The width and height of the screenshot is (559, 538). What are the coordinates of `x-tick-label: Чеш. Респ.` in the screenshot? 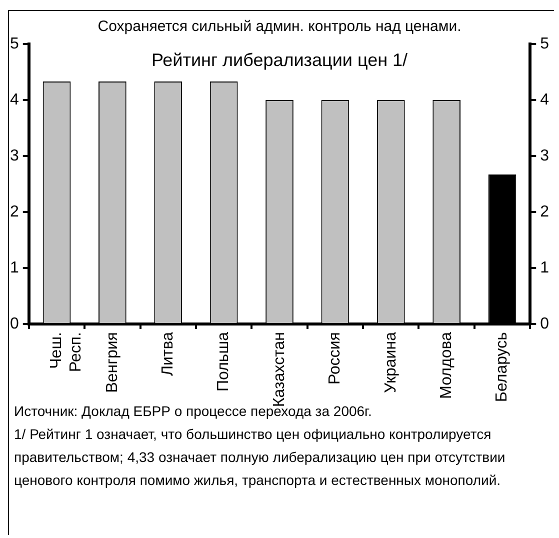 It's located at (66, 352).